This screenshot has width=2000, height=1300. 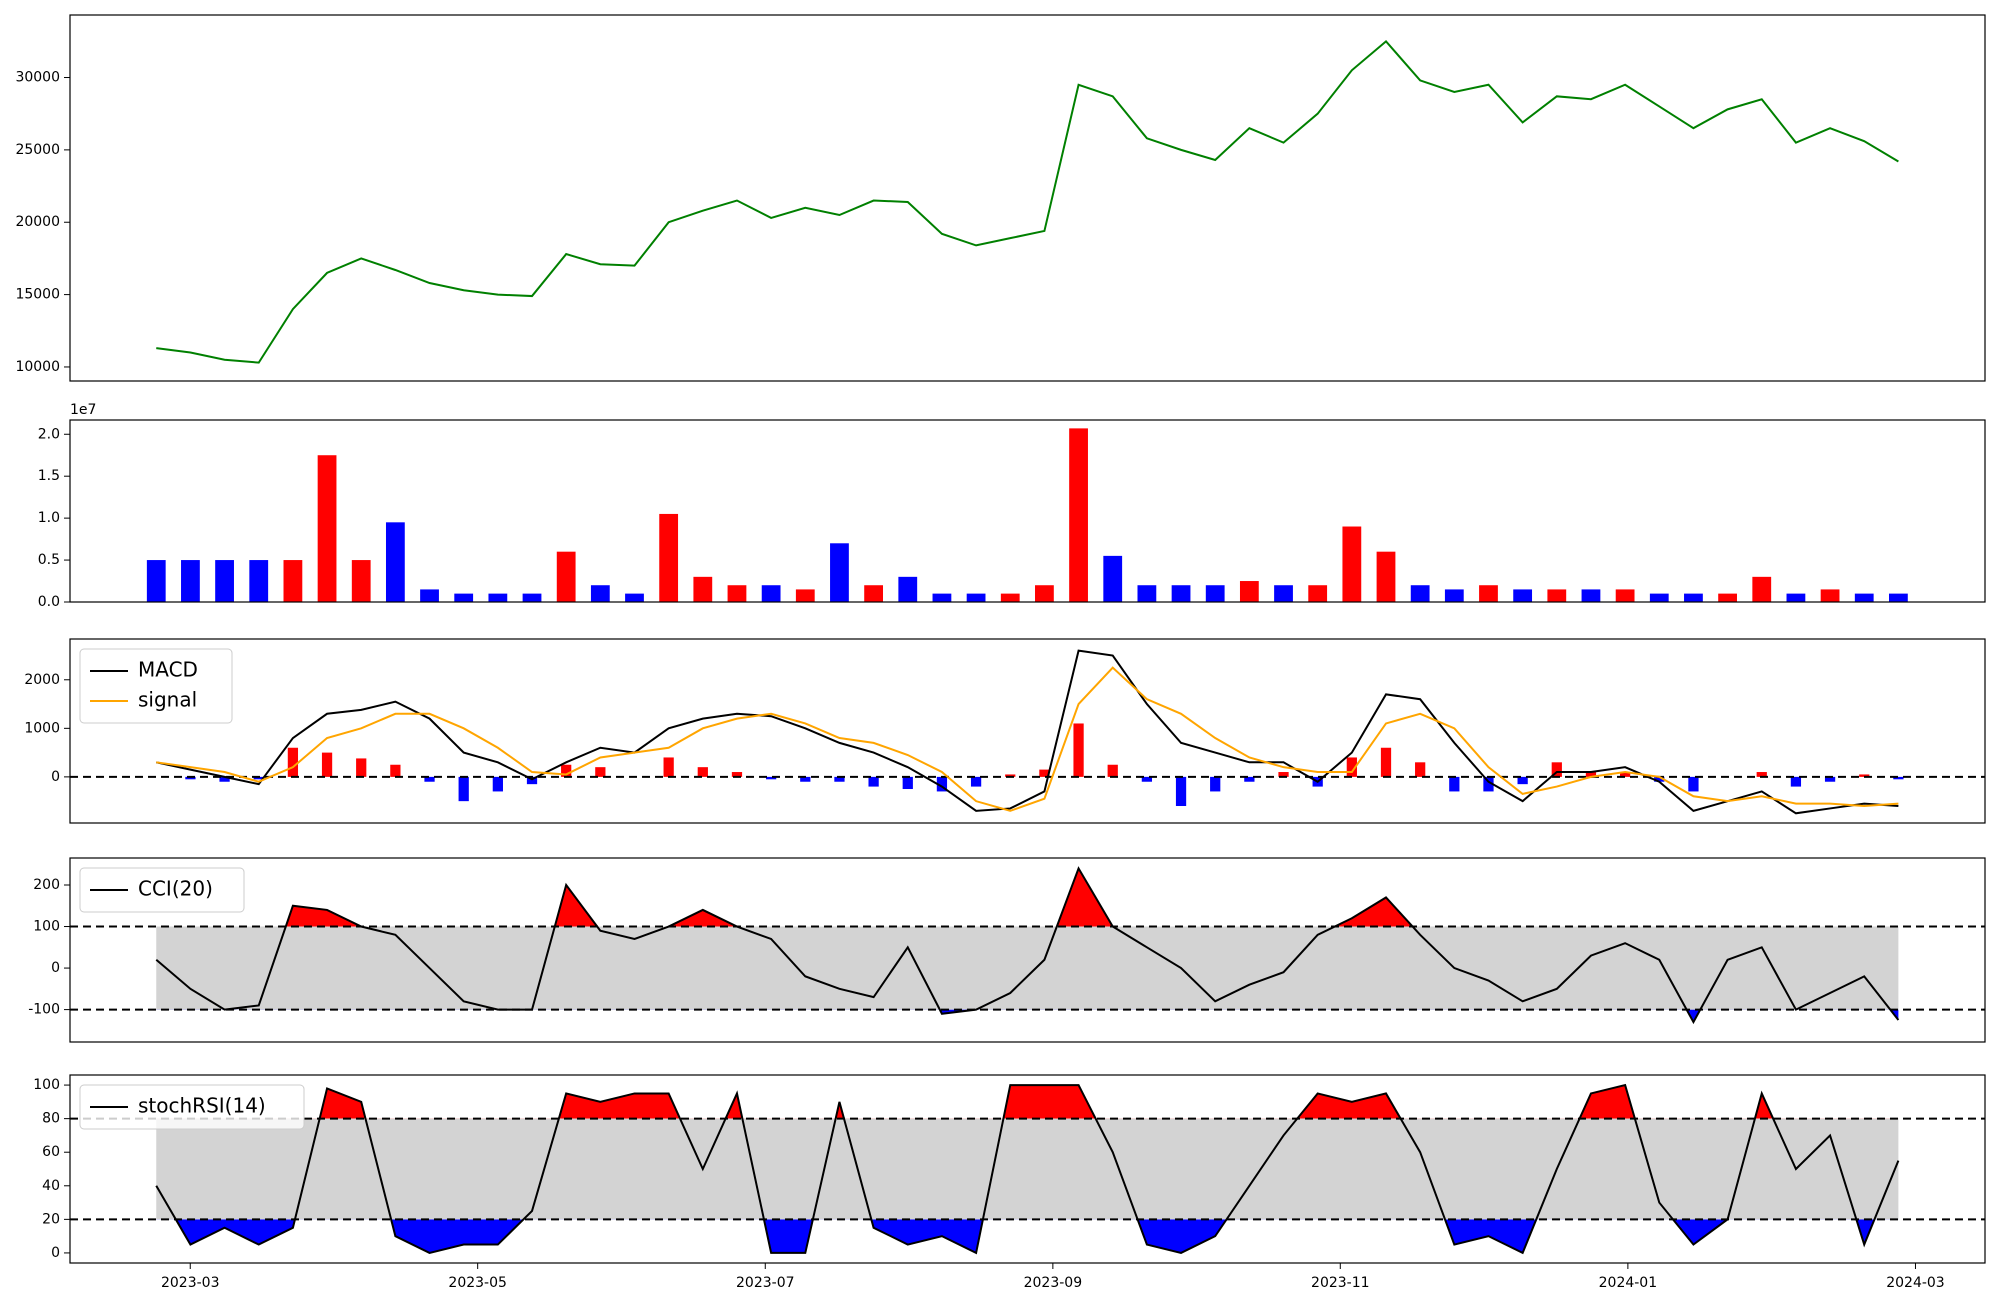 I want to click on y-tick-label: -100, so click(x=44, y=1010).